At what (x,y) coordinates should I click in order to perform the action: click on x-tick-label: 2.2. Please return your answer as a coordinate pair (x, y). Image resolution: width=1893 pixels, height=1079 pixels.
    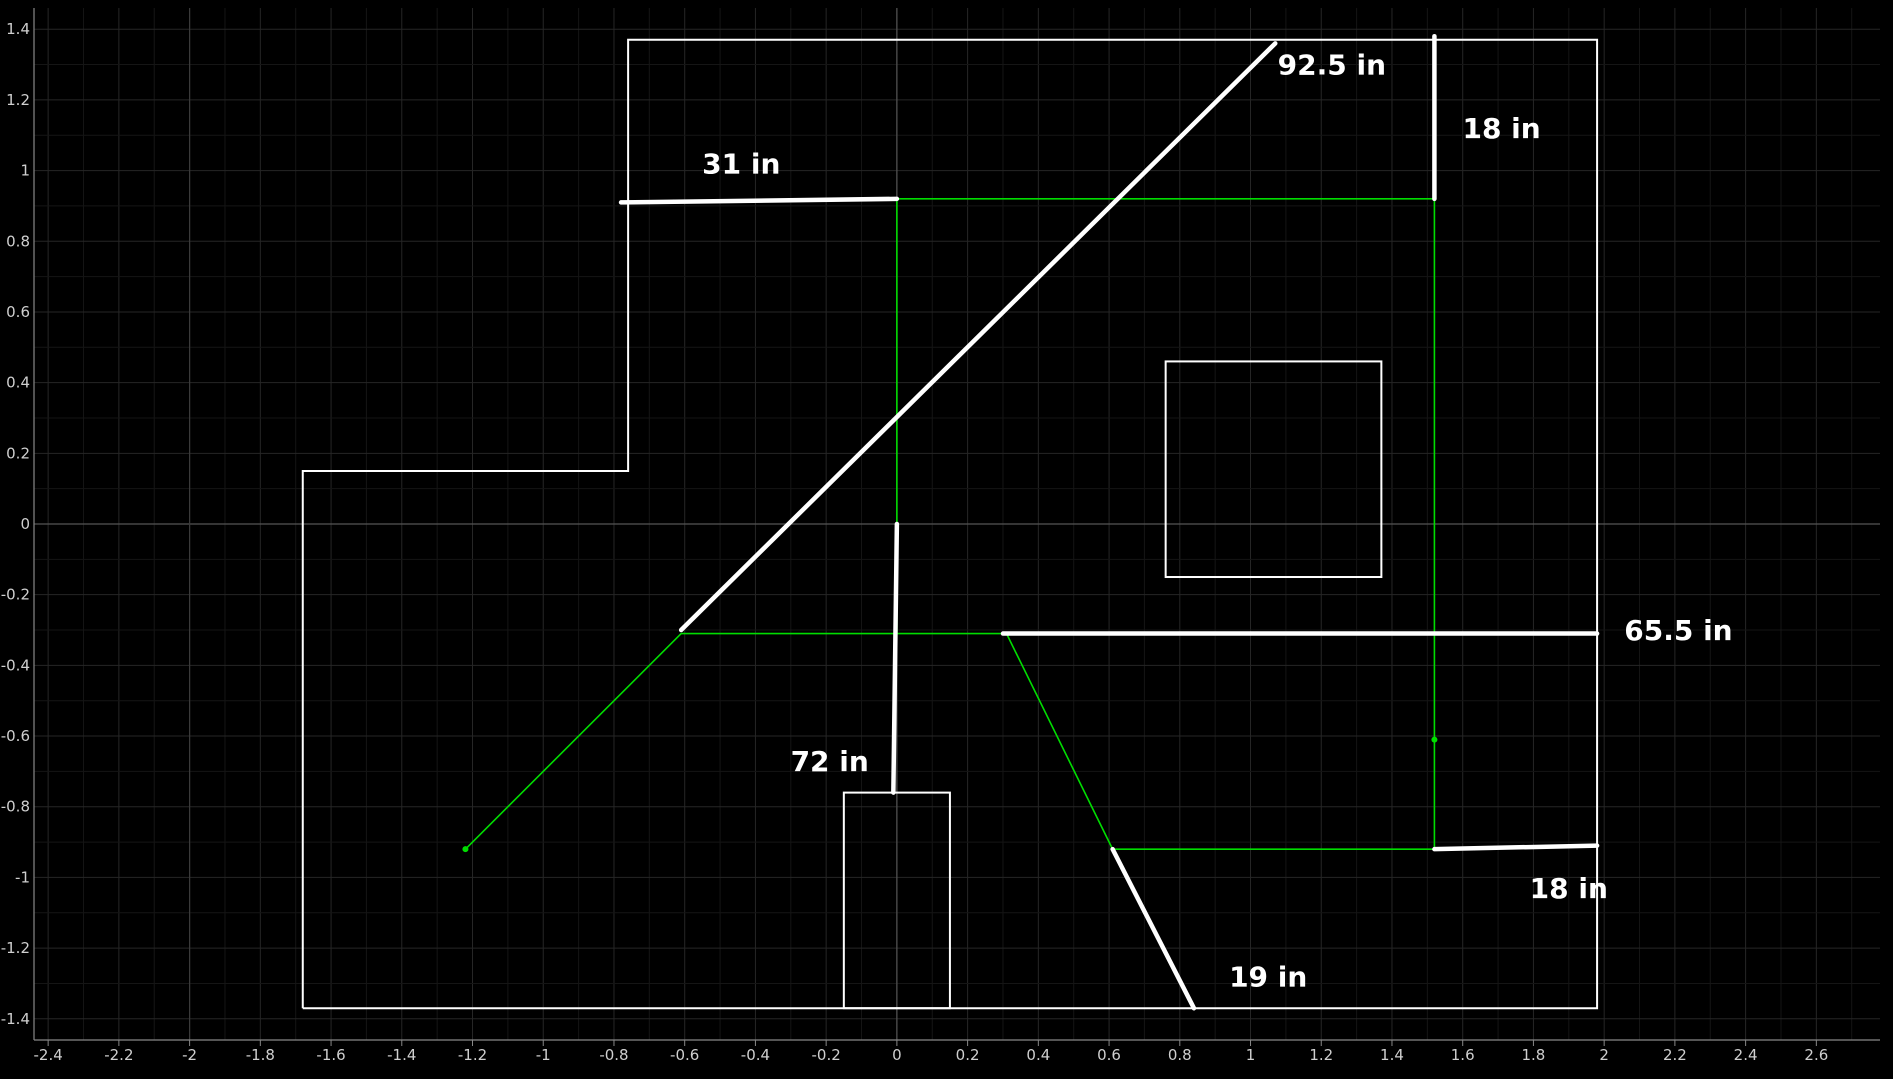
    Looking at the image, I should click on (1675, 1055).